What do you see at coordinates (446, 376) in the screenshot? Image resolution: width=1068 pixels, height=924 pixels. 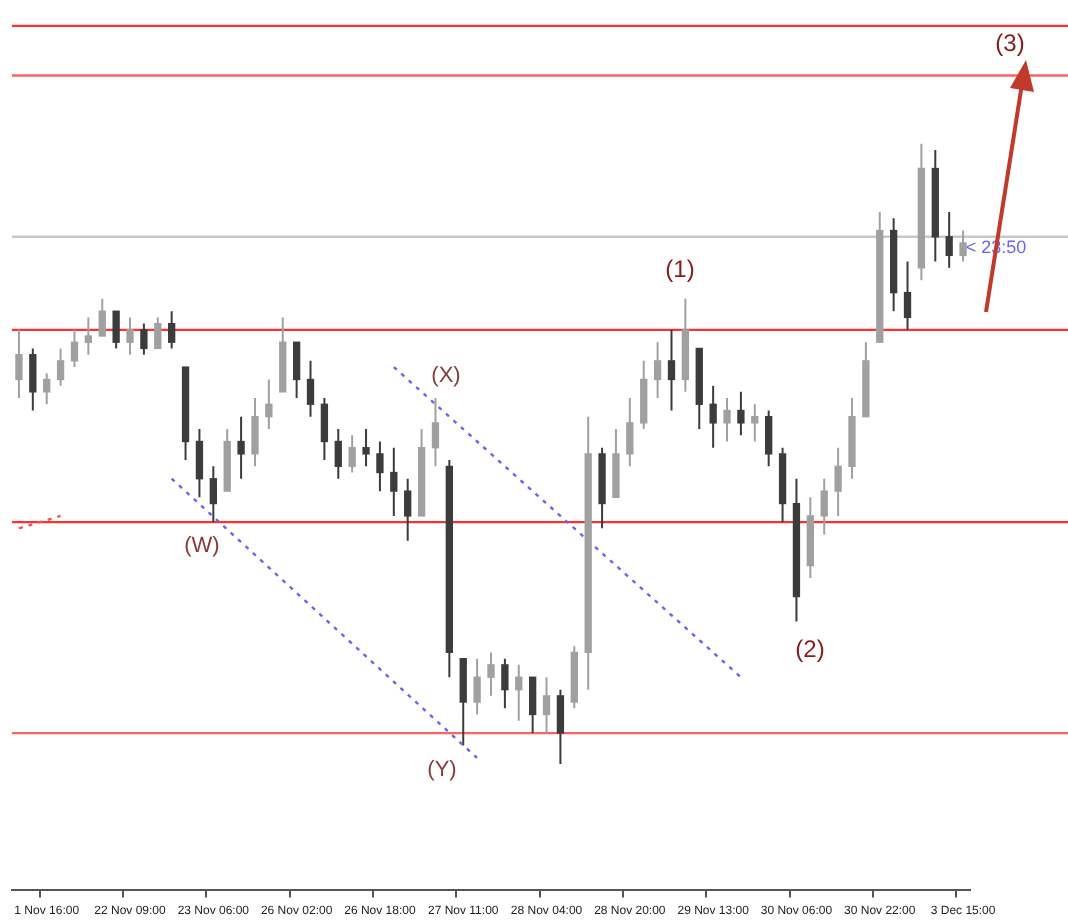 I see `annotation: (X)` at bounding box center [446, 376].